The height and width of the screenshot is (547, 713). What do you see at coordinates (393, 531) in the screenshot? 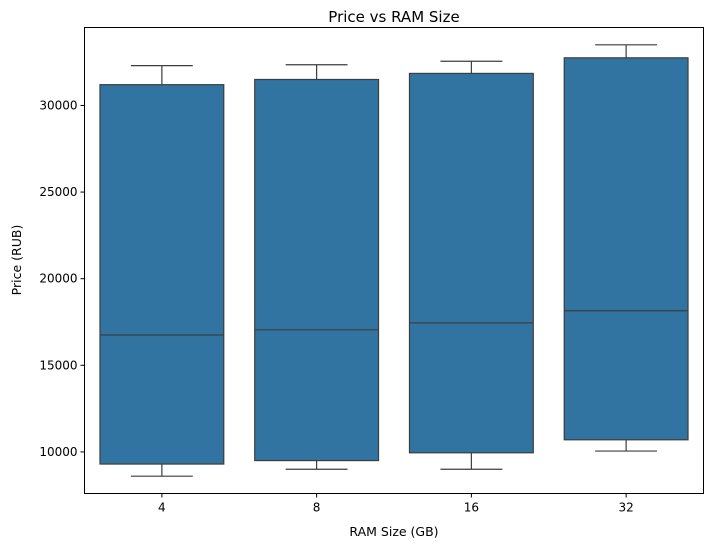
I see `x-axis-label: RAM Size (GB)` at bounding box center [393, 531].